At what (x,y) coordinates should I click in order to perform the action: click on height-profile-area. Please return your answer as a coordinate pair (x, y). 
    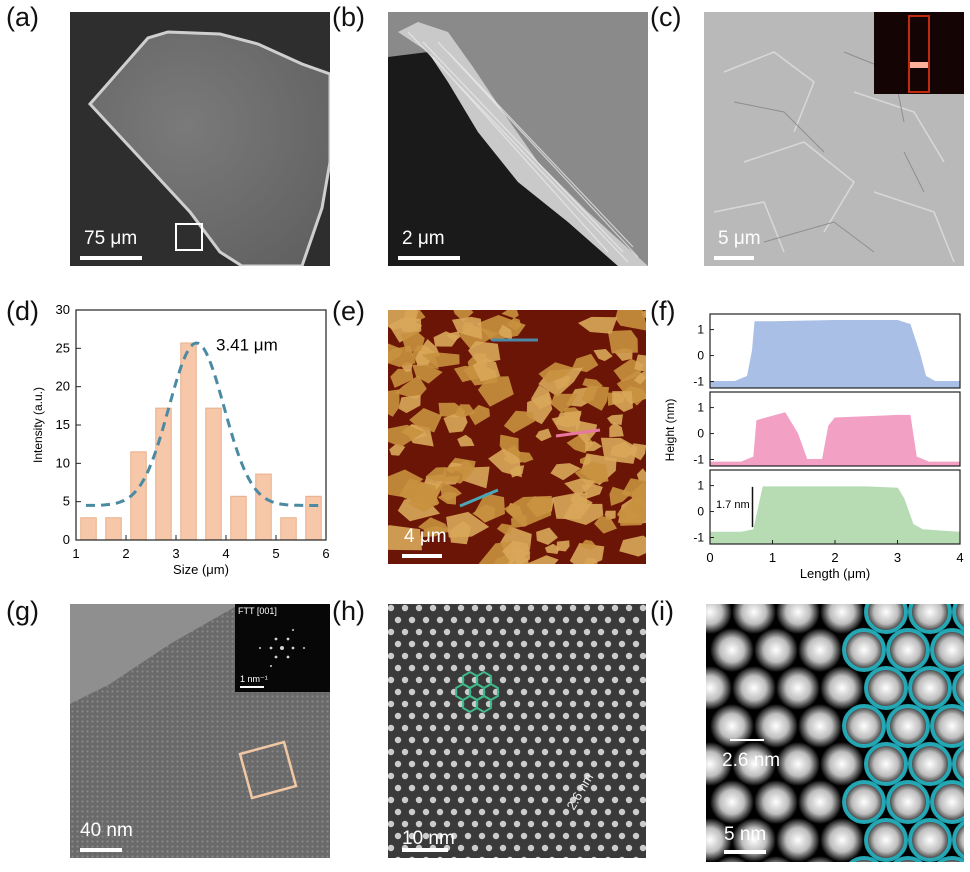
    Looking at the image, I should click on (835, 354).